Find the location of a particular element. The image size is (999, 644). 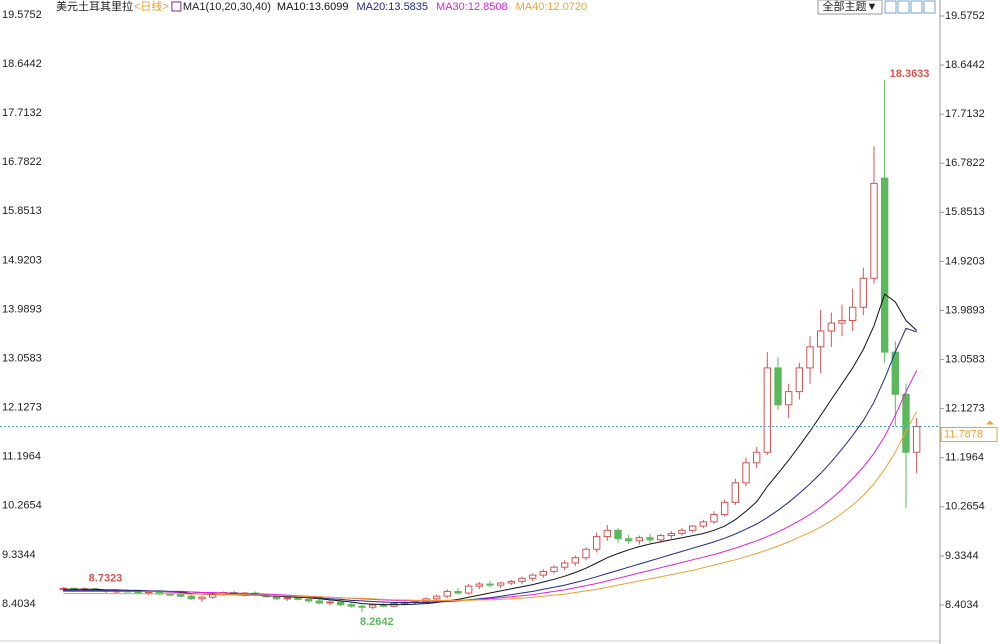

y-tick-label: 19.5752 is located at coordinates (22, 15).